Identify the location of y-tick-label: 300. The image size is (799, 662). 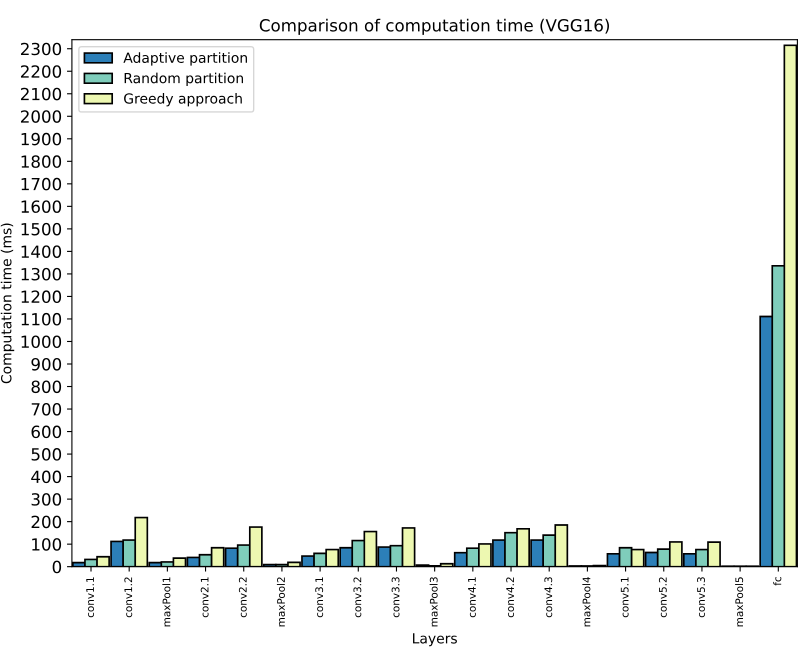
(47, 499).